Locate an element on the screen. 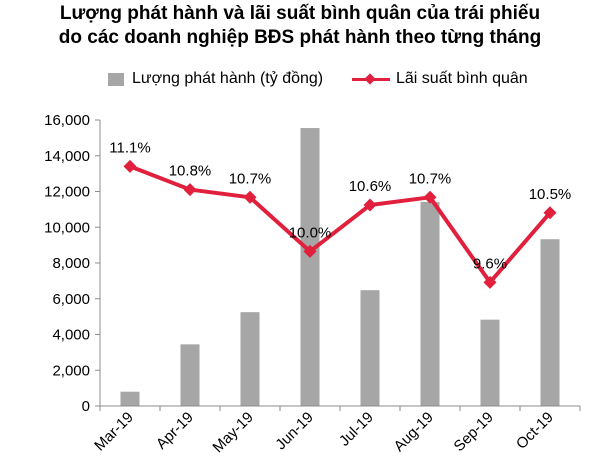 This screenshot has height=469, width=600. y-tick-label: 10,000 is located at coordinates (67, 227).